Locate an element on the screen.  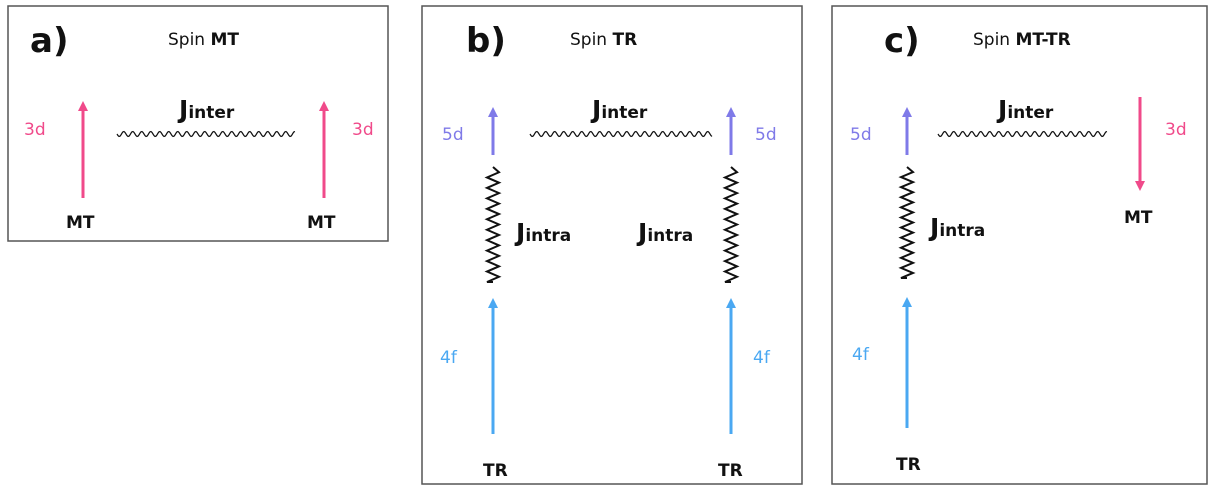
panel-c-left-species: TR is located at coordinates (908, 465).